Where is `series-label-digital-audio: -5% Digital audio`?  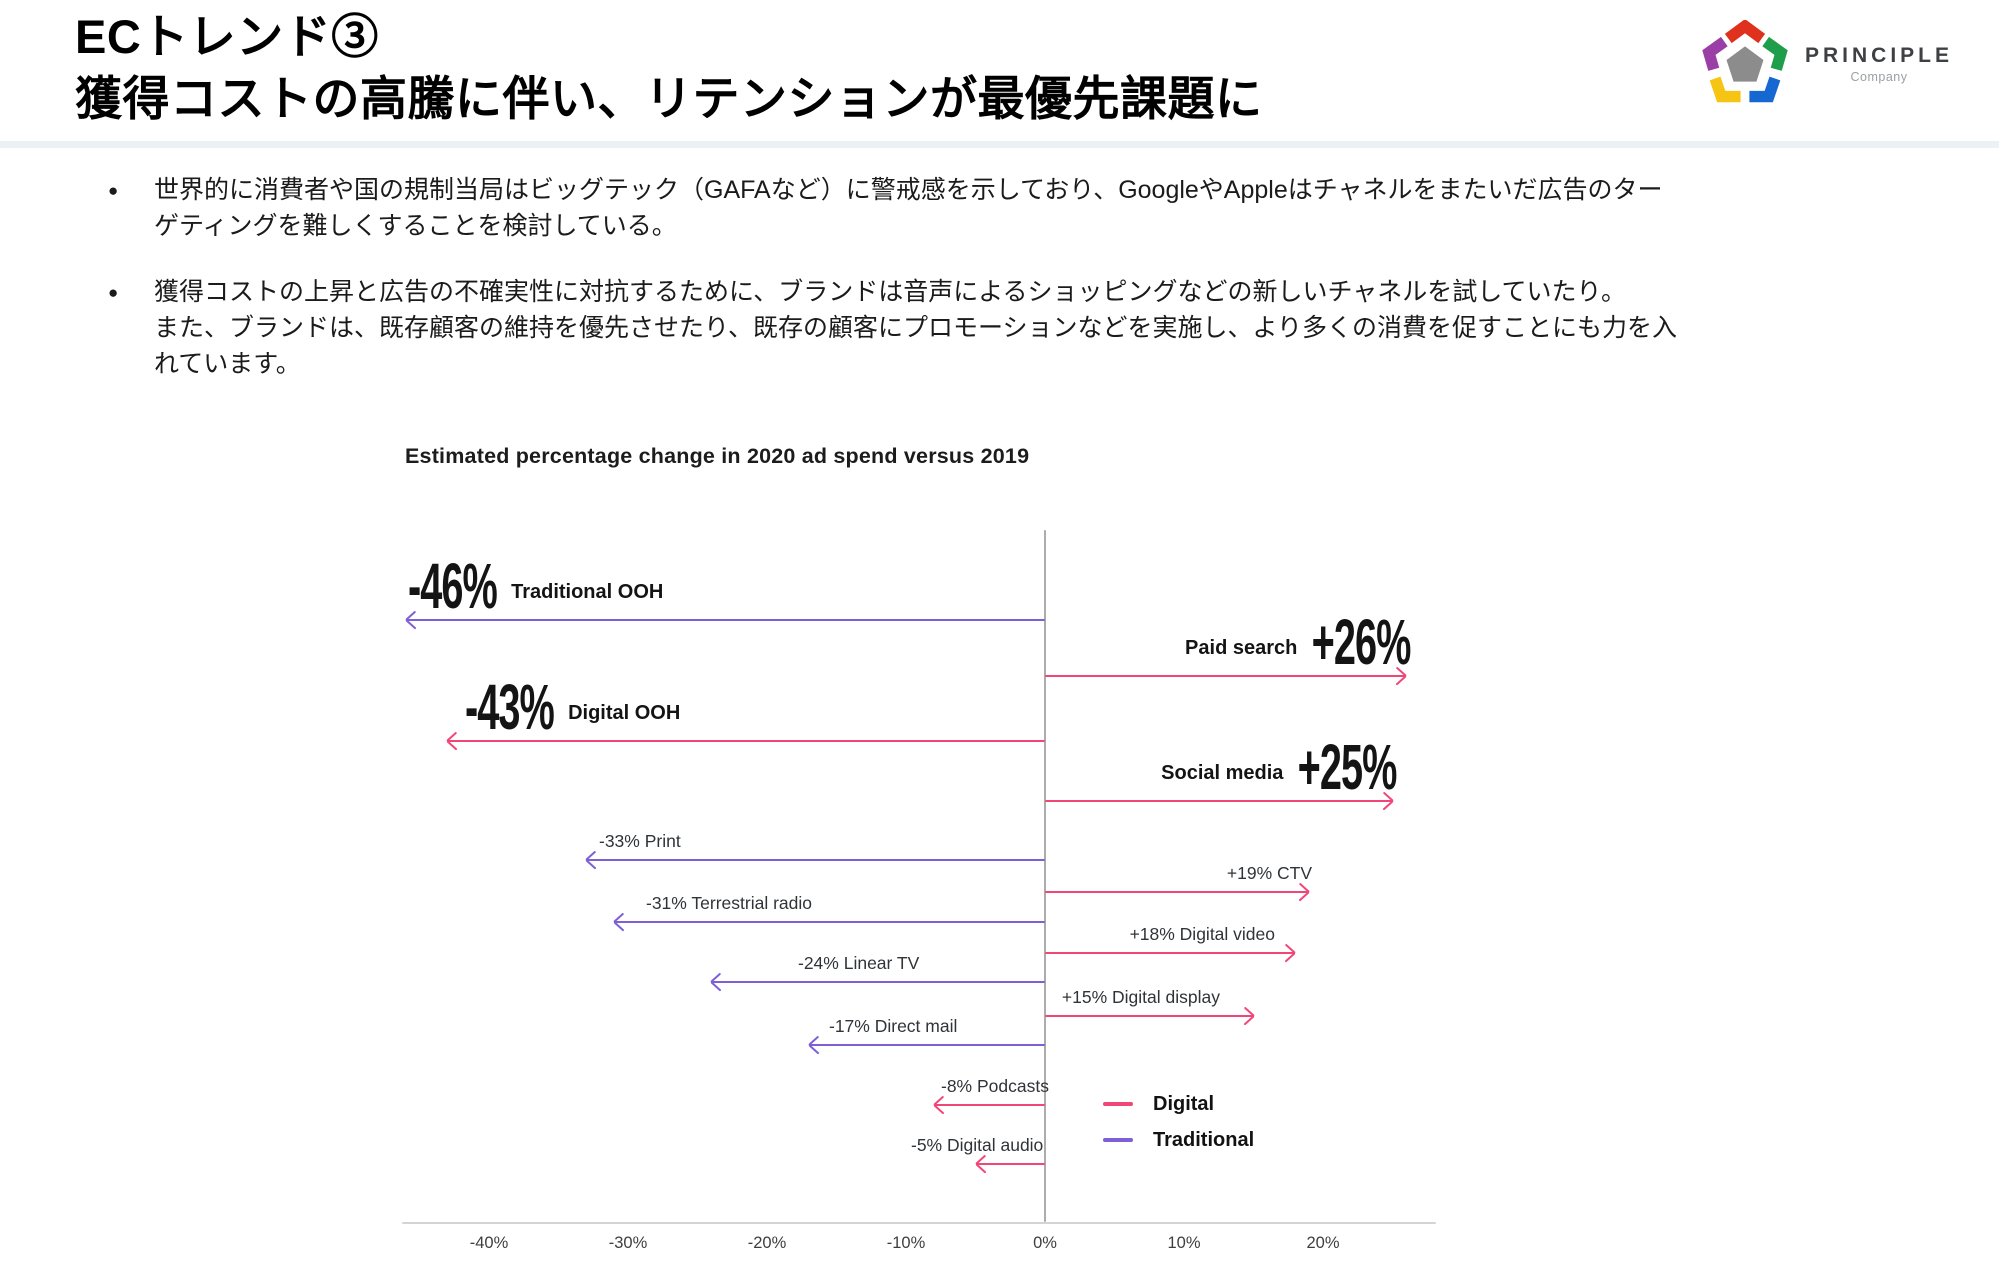 series-label-digital-audio: -5% Digital audio is located at coordinates (977, 1145).